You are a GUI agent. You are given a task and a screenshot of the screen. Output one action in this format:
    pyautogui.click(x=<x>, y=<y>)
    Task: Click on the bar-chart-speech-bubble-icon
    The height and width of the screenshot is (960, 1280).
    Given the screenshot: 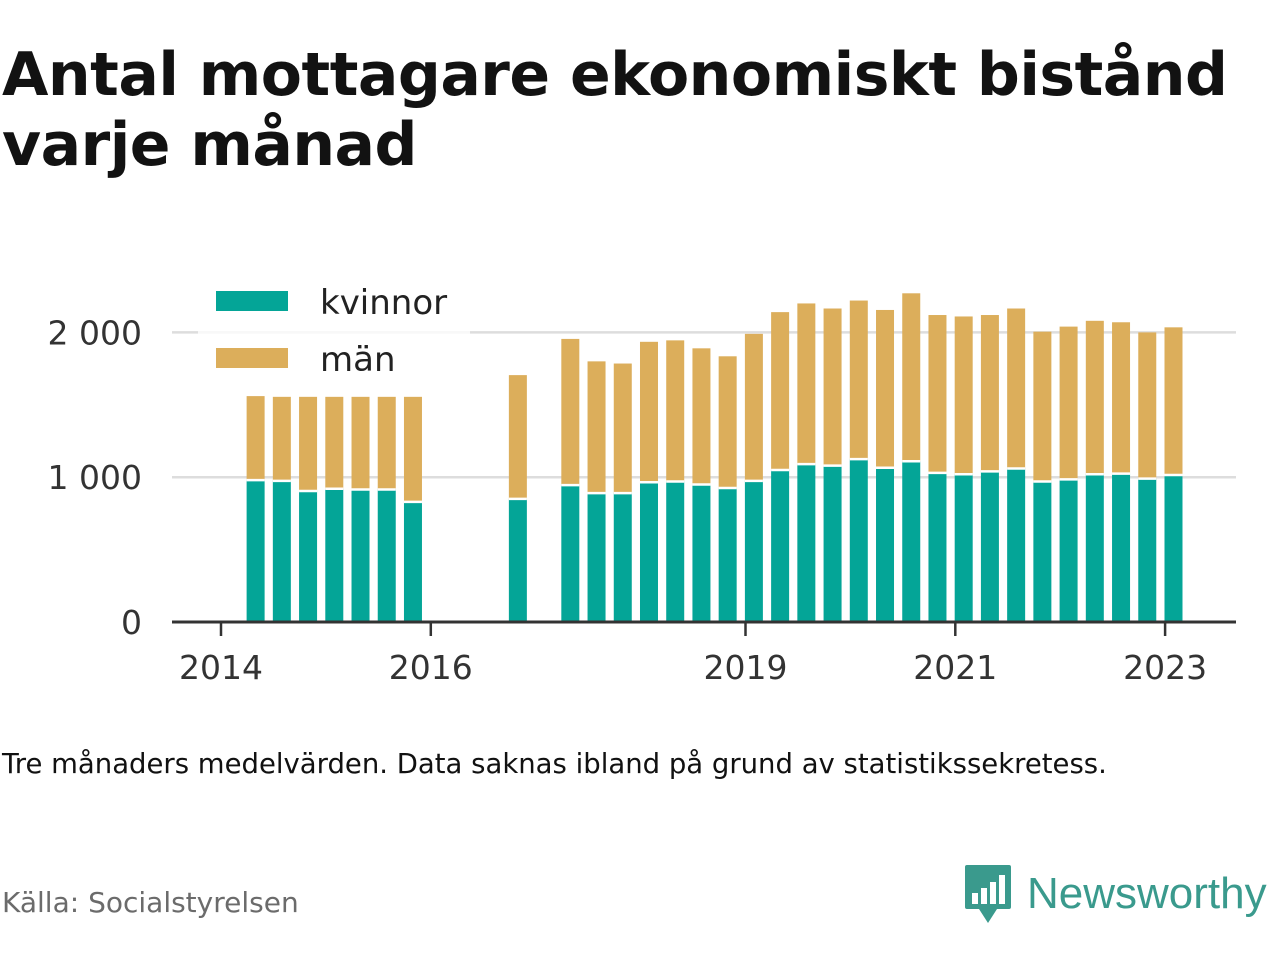 What is the action you would take?
    pyautogui.click(x=988, y=894)
    